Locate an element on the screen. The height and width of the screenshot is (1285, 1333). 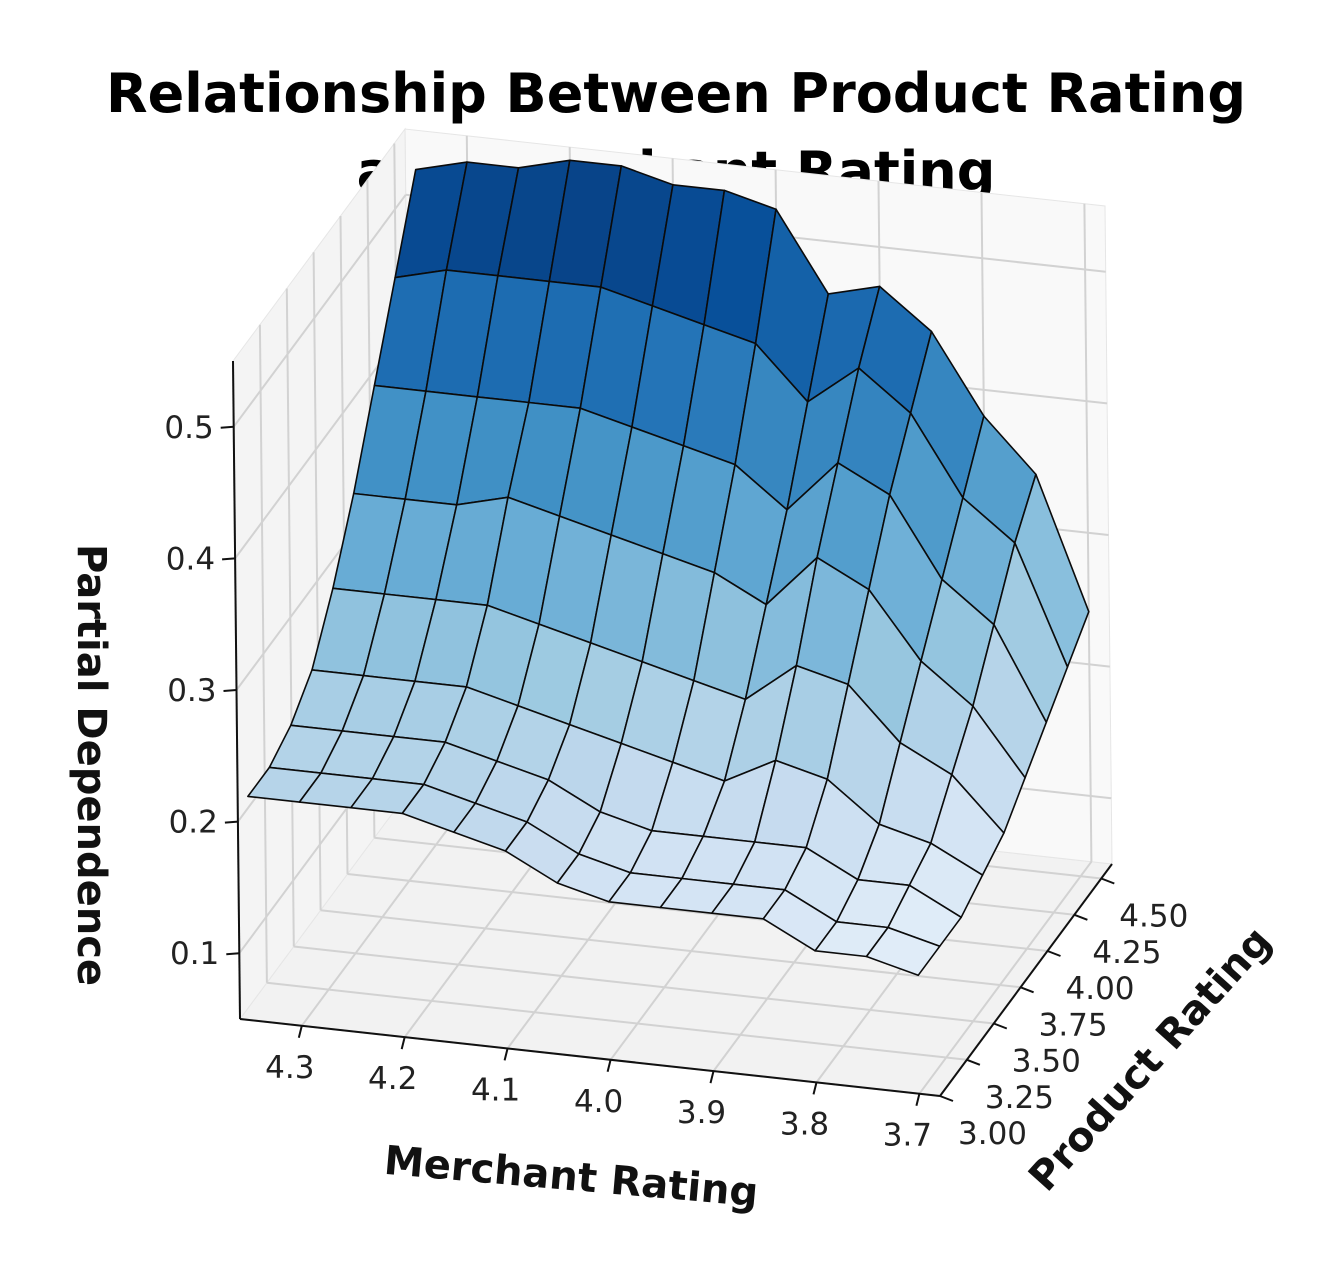
x-tick-label: 4.2 is located at coordinates (392, 1079).